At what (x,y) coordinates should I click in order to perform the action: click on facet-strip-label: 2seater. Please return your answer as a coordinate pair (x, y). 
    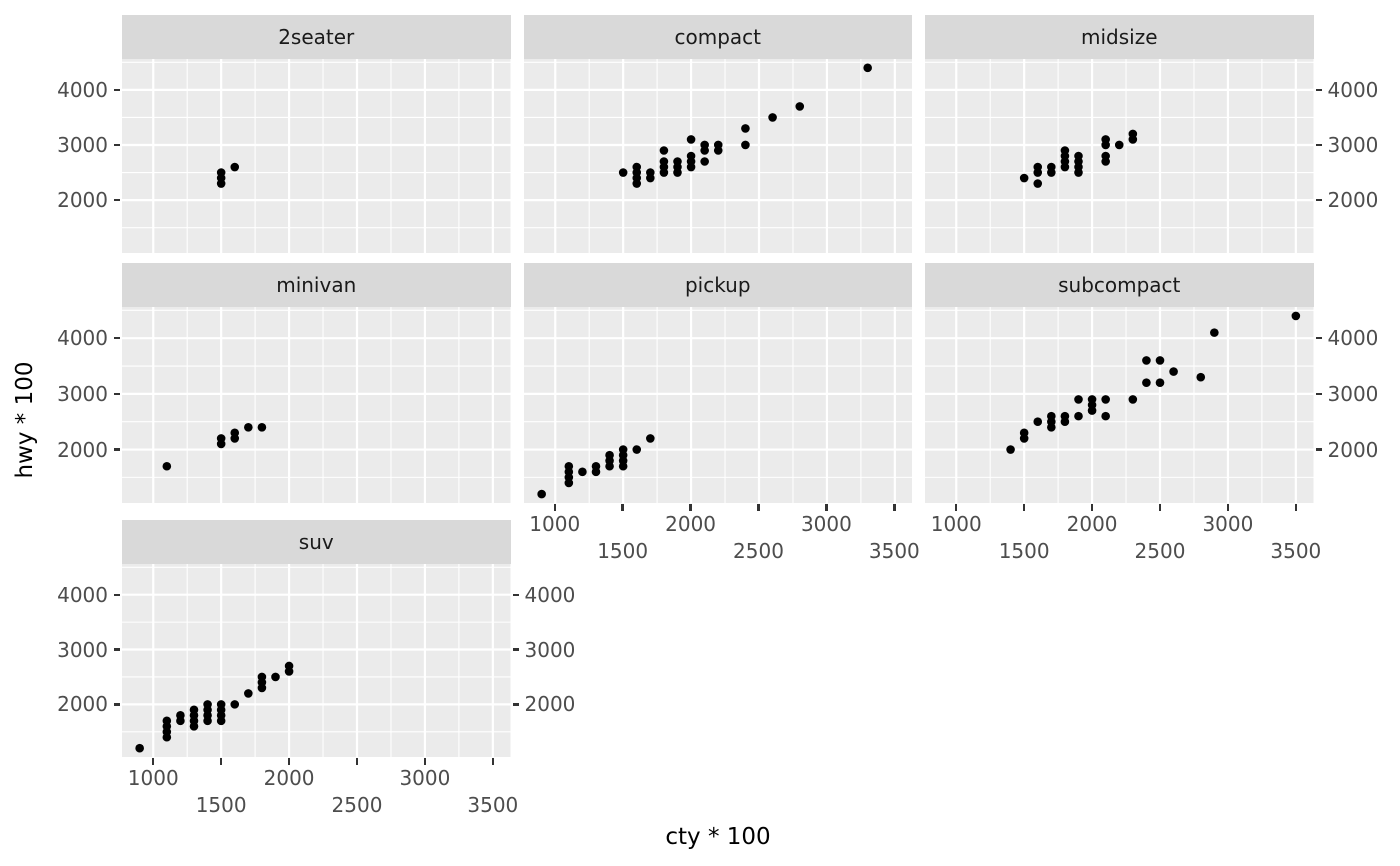
    Looking at the image, I should click on (316, 37).